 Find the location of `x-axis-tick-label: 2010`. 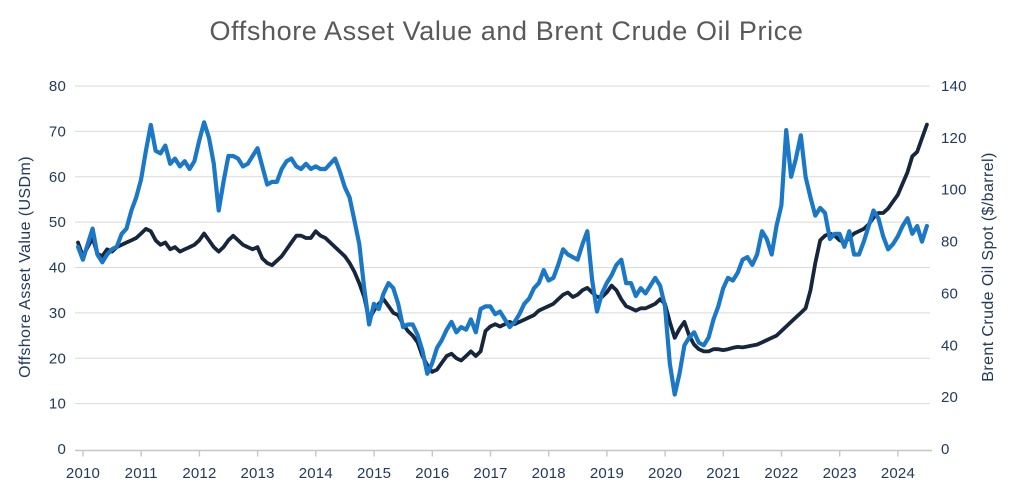

x-axis-tick-label: 2010 is located at coordinates (83, 473).